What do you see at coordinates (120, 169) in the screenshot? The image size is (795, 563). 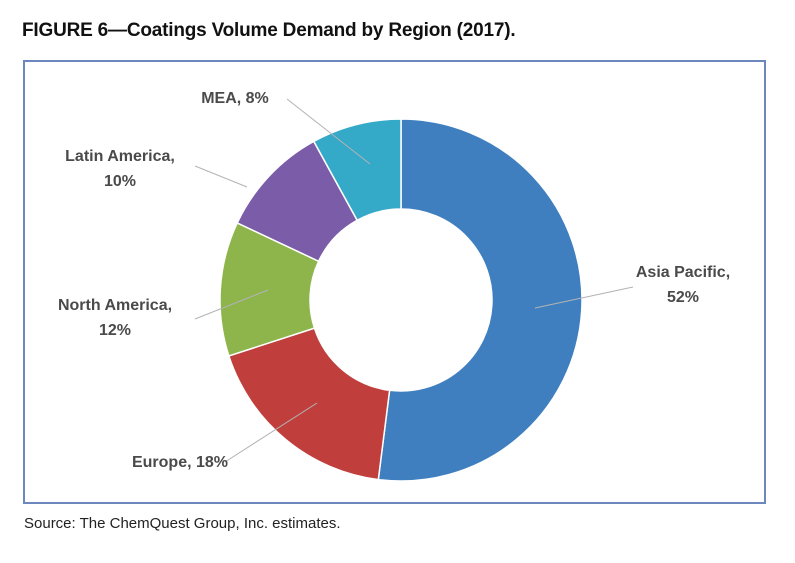 I see `slice-label-latin-america: Latin America, 10%` at bounding box center [120, 169].